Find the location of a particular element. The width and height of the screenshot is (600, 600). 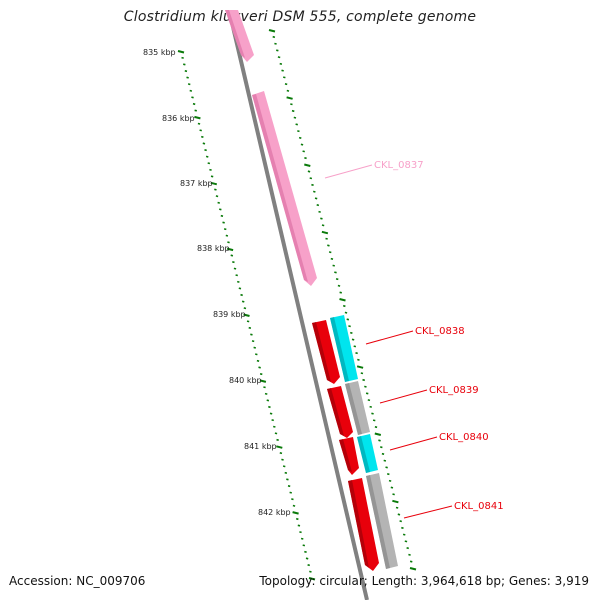

tick-label: 842 kbp is located at coordinates (274, 512).